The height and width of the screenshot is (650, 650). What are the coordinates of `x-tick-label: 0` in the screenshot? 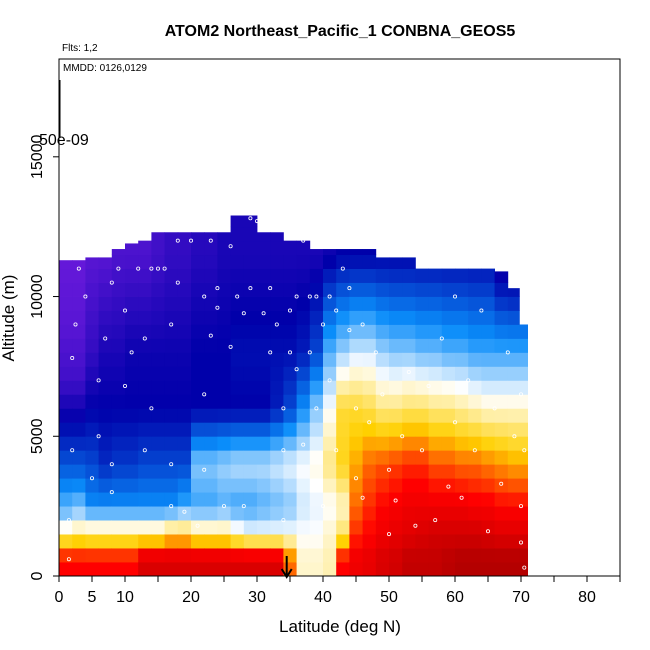 It's located at (59, 597).